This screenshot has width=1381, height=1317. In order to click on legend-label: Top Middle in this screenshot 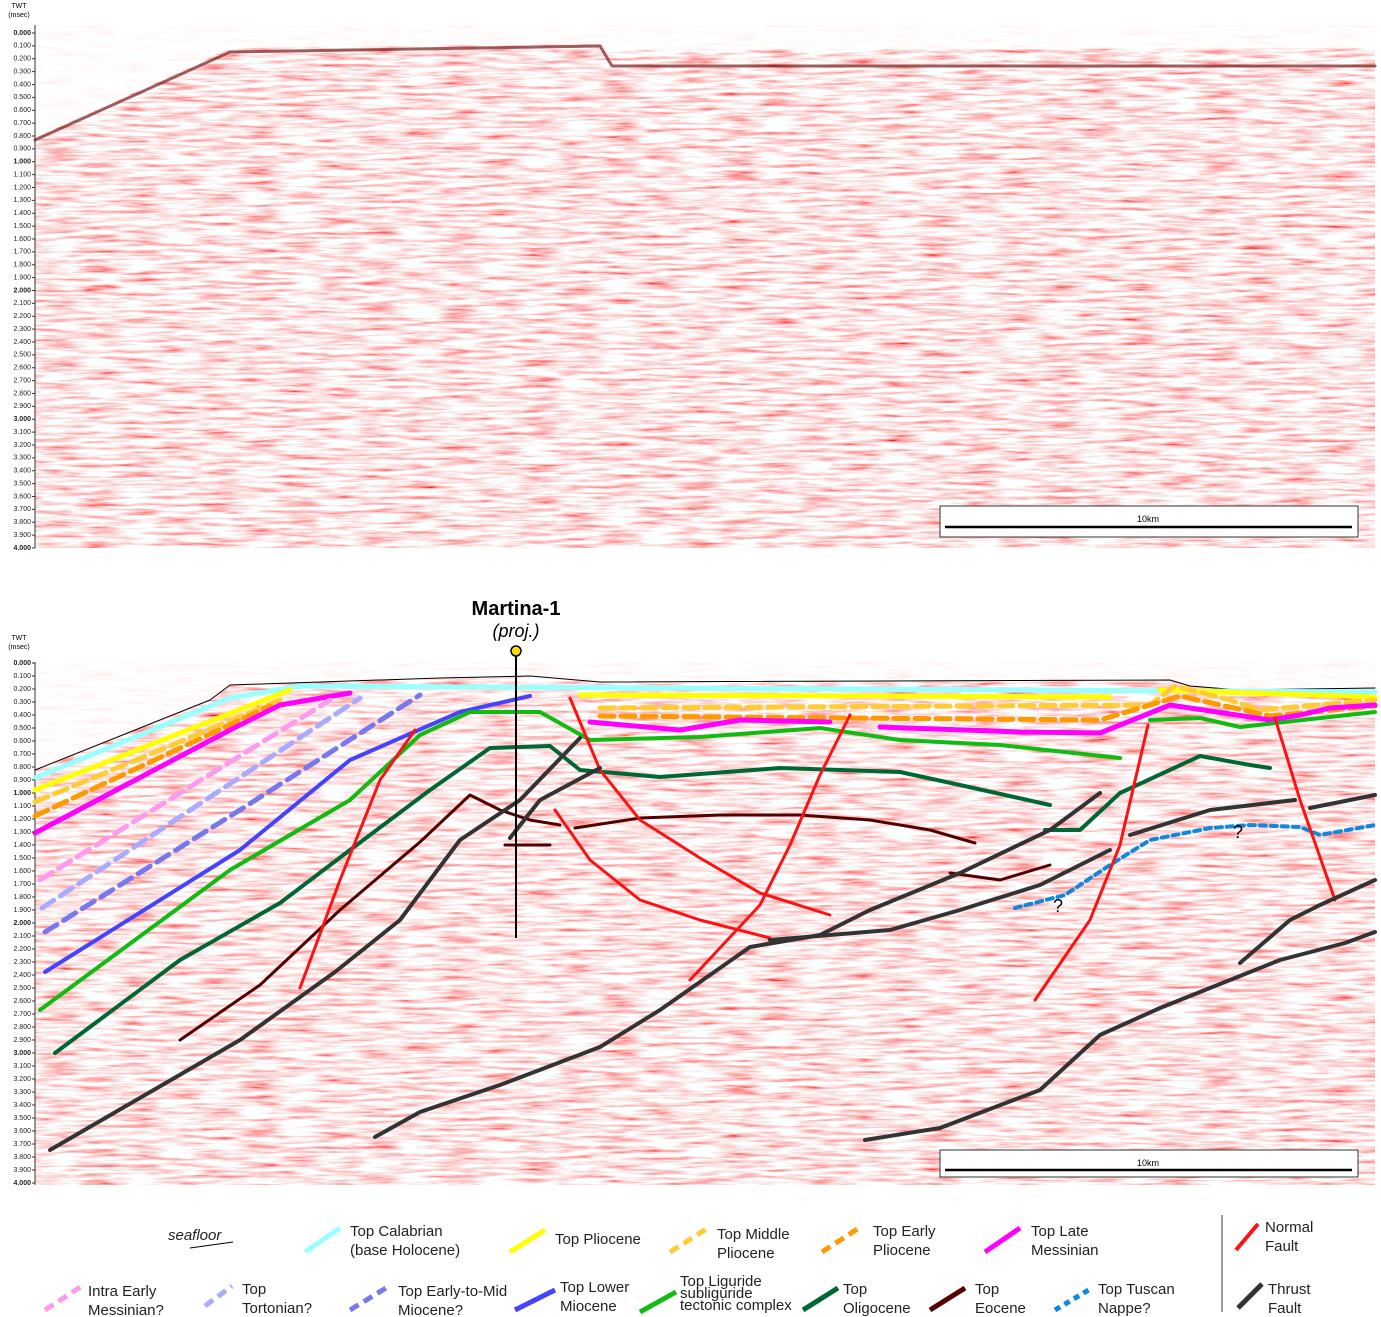, I will do `click(753, 1234)`.